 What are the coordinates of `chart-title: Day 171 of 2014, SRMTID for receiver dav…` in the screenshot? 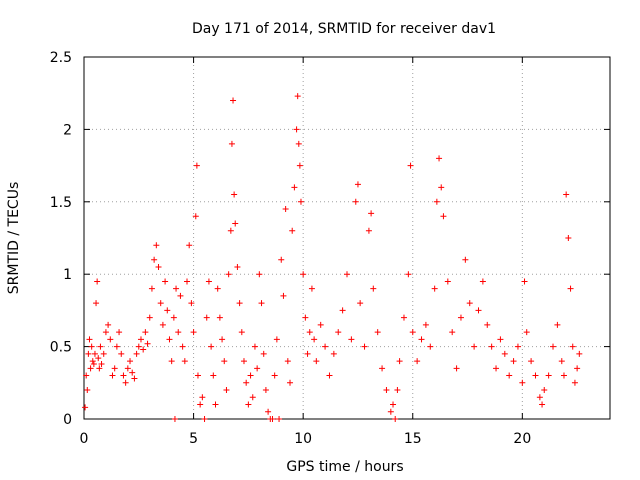 It's located at (344, 29).